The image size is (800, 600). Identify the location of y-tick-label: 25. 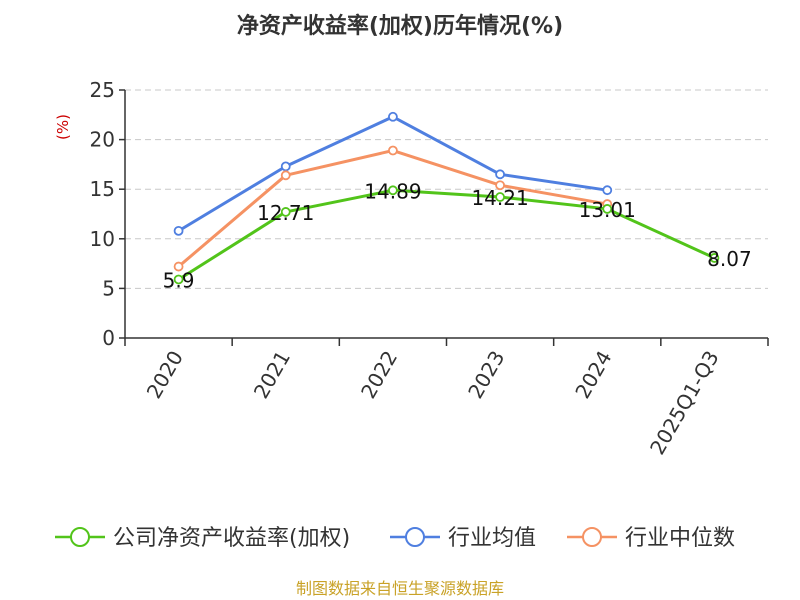
(102, 90).